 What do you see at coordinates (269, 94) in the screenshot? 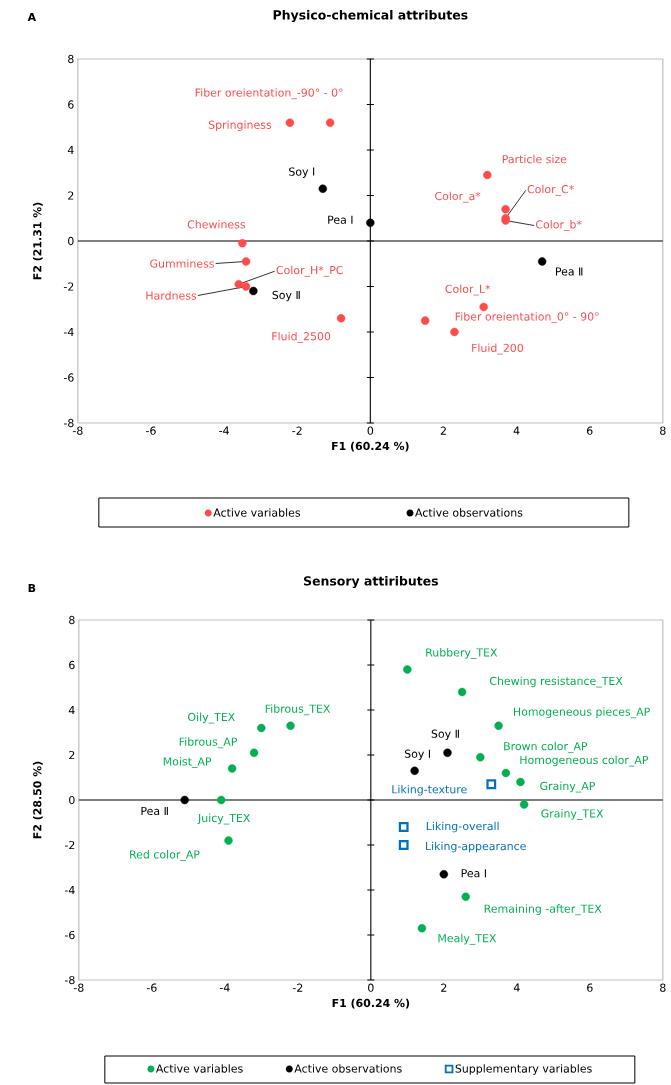
I see `annotation: Fiber oreientation_-90° - 0°` at bounding box center [269, 94].